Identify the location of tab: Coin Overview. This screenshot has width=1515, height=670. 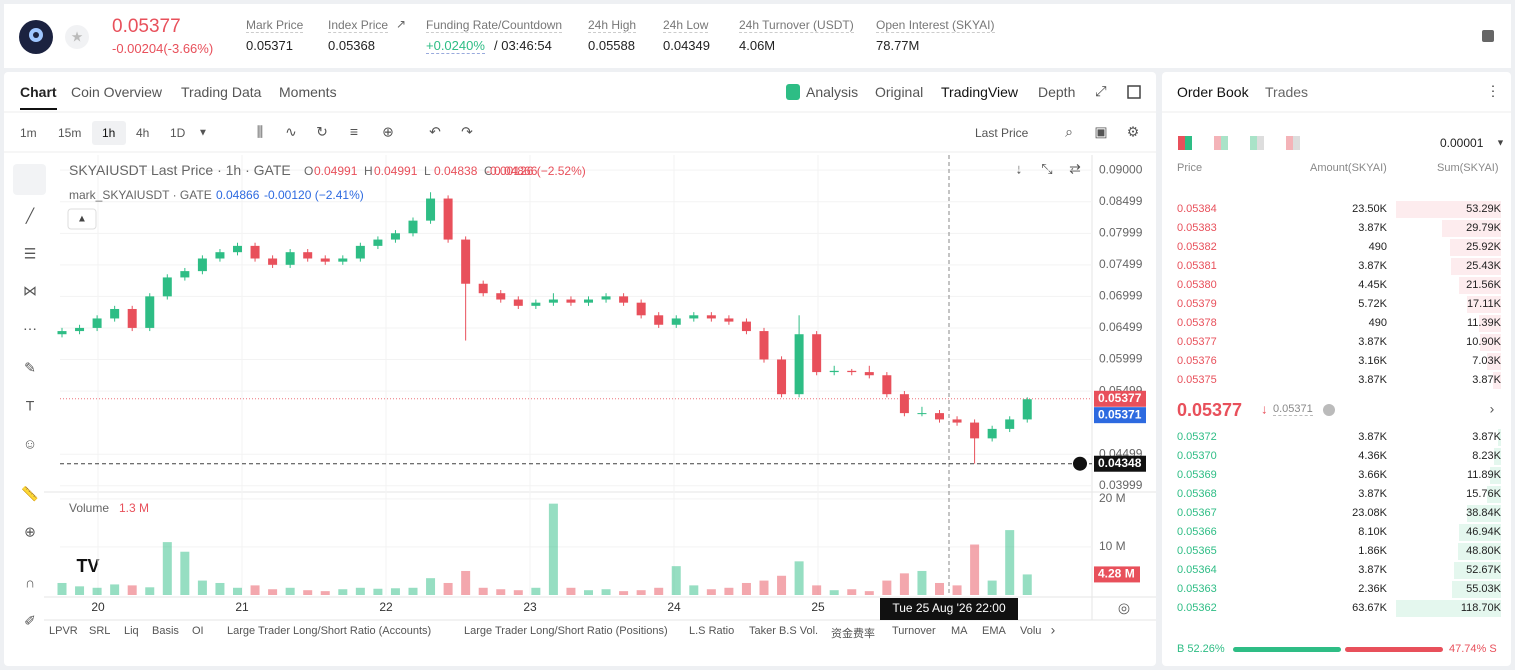
(117, 92).